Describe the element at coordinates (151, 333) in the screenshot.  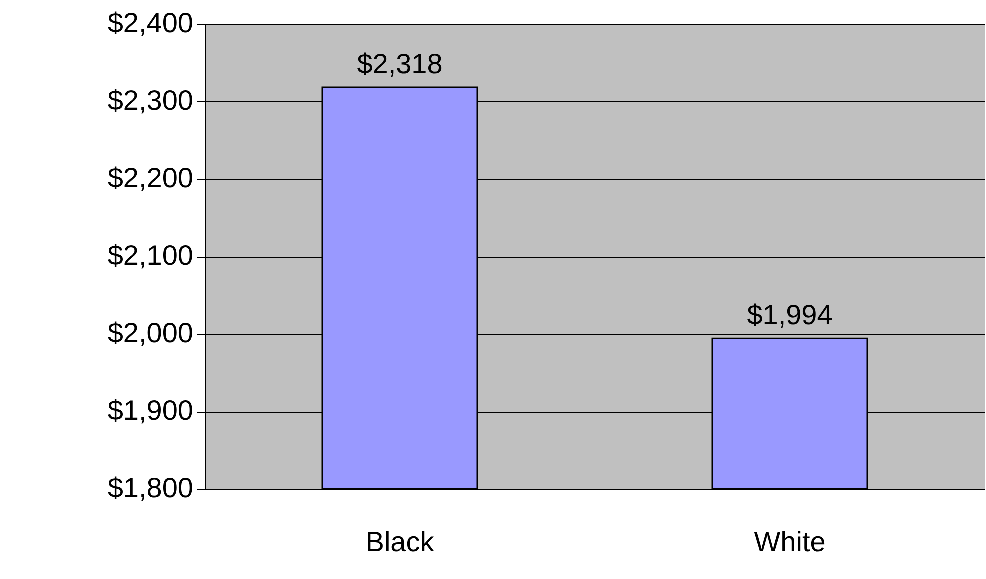
I see `y-tick-label: $2,000` at that location.